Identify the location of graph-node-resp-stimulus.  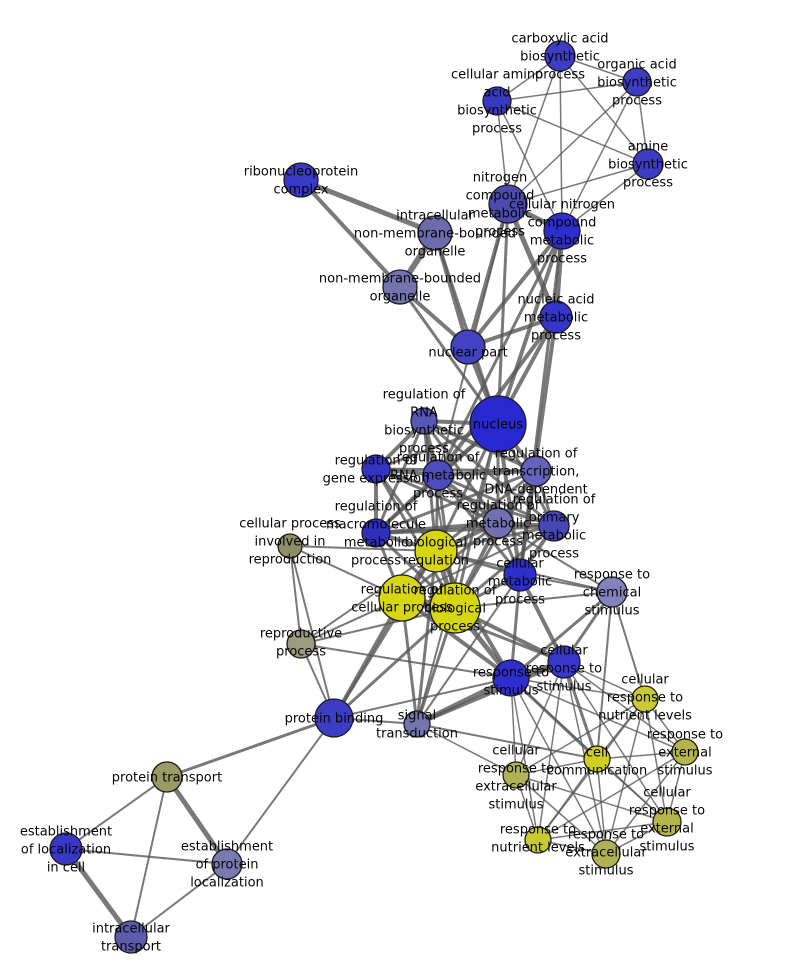
(511, 678).